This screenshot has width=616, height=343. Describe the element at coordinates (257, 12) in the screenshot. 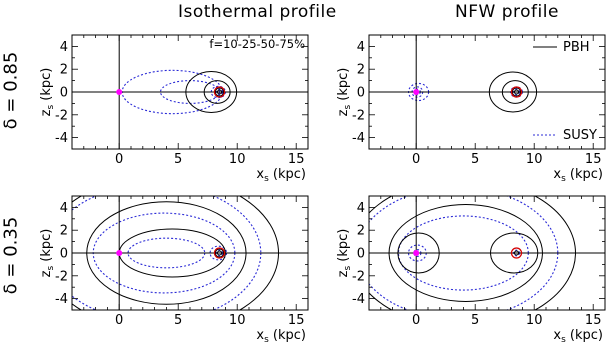

I see `column-title-isothermal: Isothermal profile` at that location.